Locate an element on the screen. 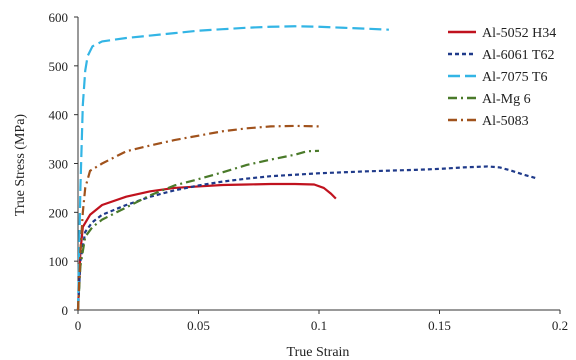 The width and height of the screenshot is (576, 360). legend-label: Al-6061 T62 is located at coordinates (518, 55).